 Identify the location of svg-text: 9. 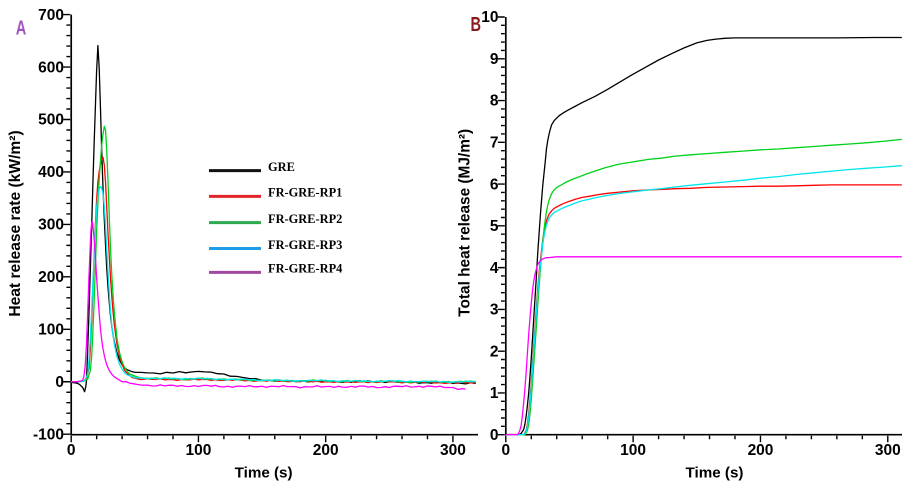
(494, 59).